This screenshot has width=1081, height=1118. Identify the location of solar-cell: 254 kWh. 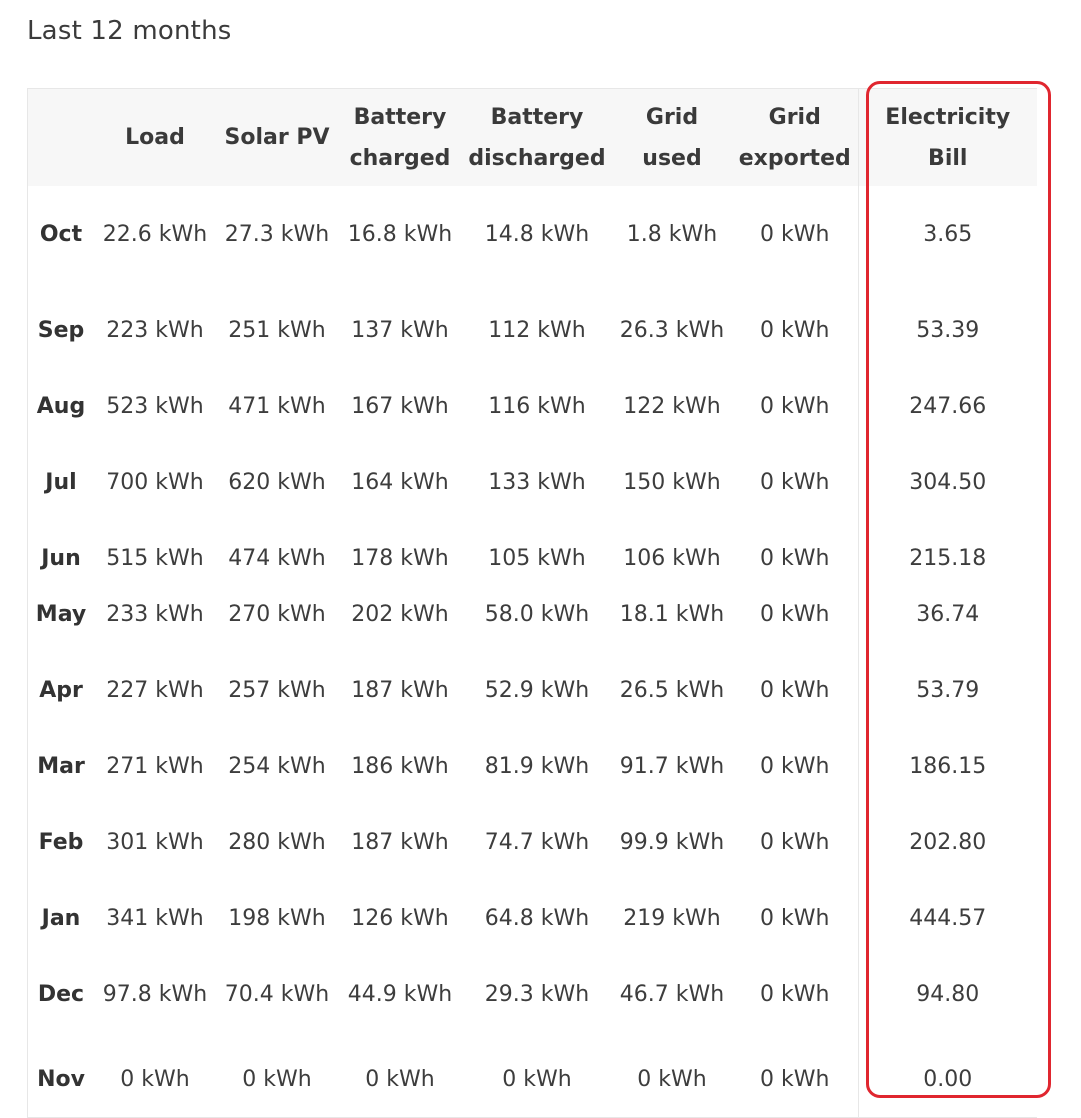
(277, 766).